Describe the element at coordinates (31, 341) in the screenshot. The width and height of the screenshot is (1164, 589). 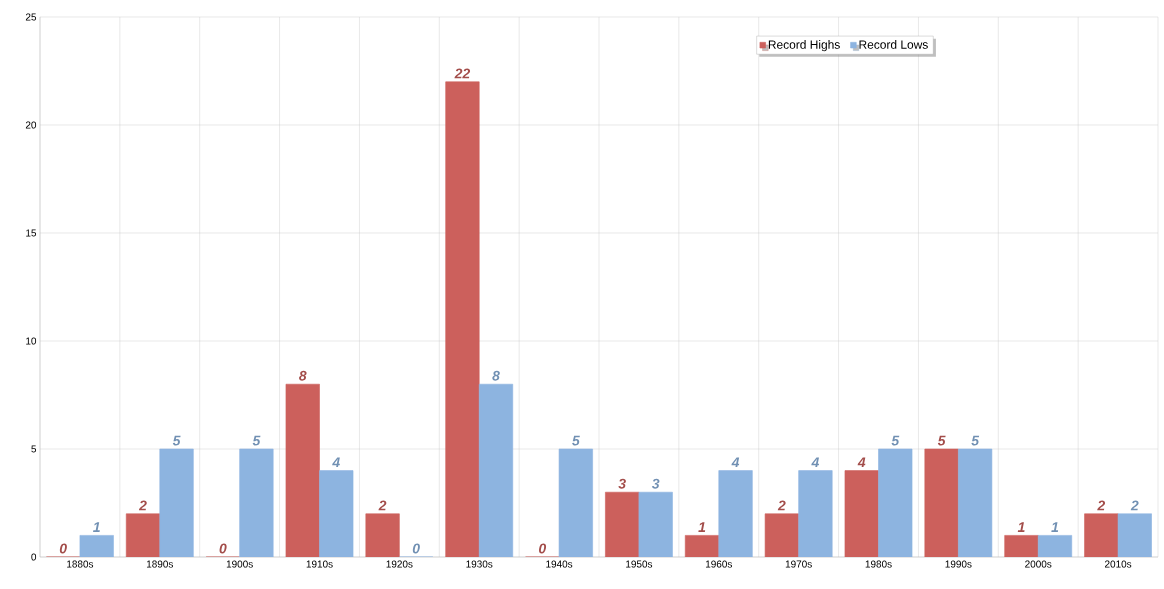
I see `y-tick-label: 10` at that location.